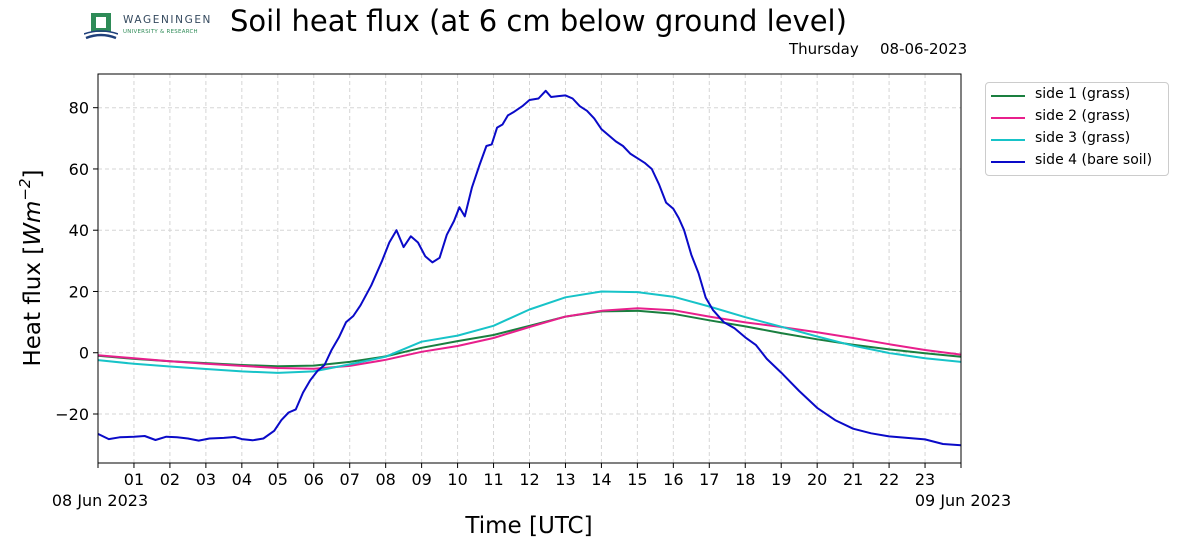 The height and width of the screenshot is (554, 1200). Describe the element at coordinates (314, 479) in the screenshot. I see `x-tick-label: 06` at that location.